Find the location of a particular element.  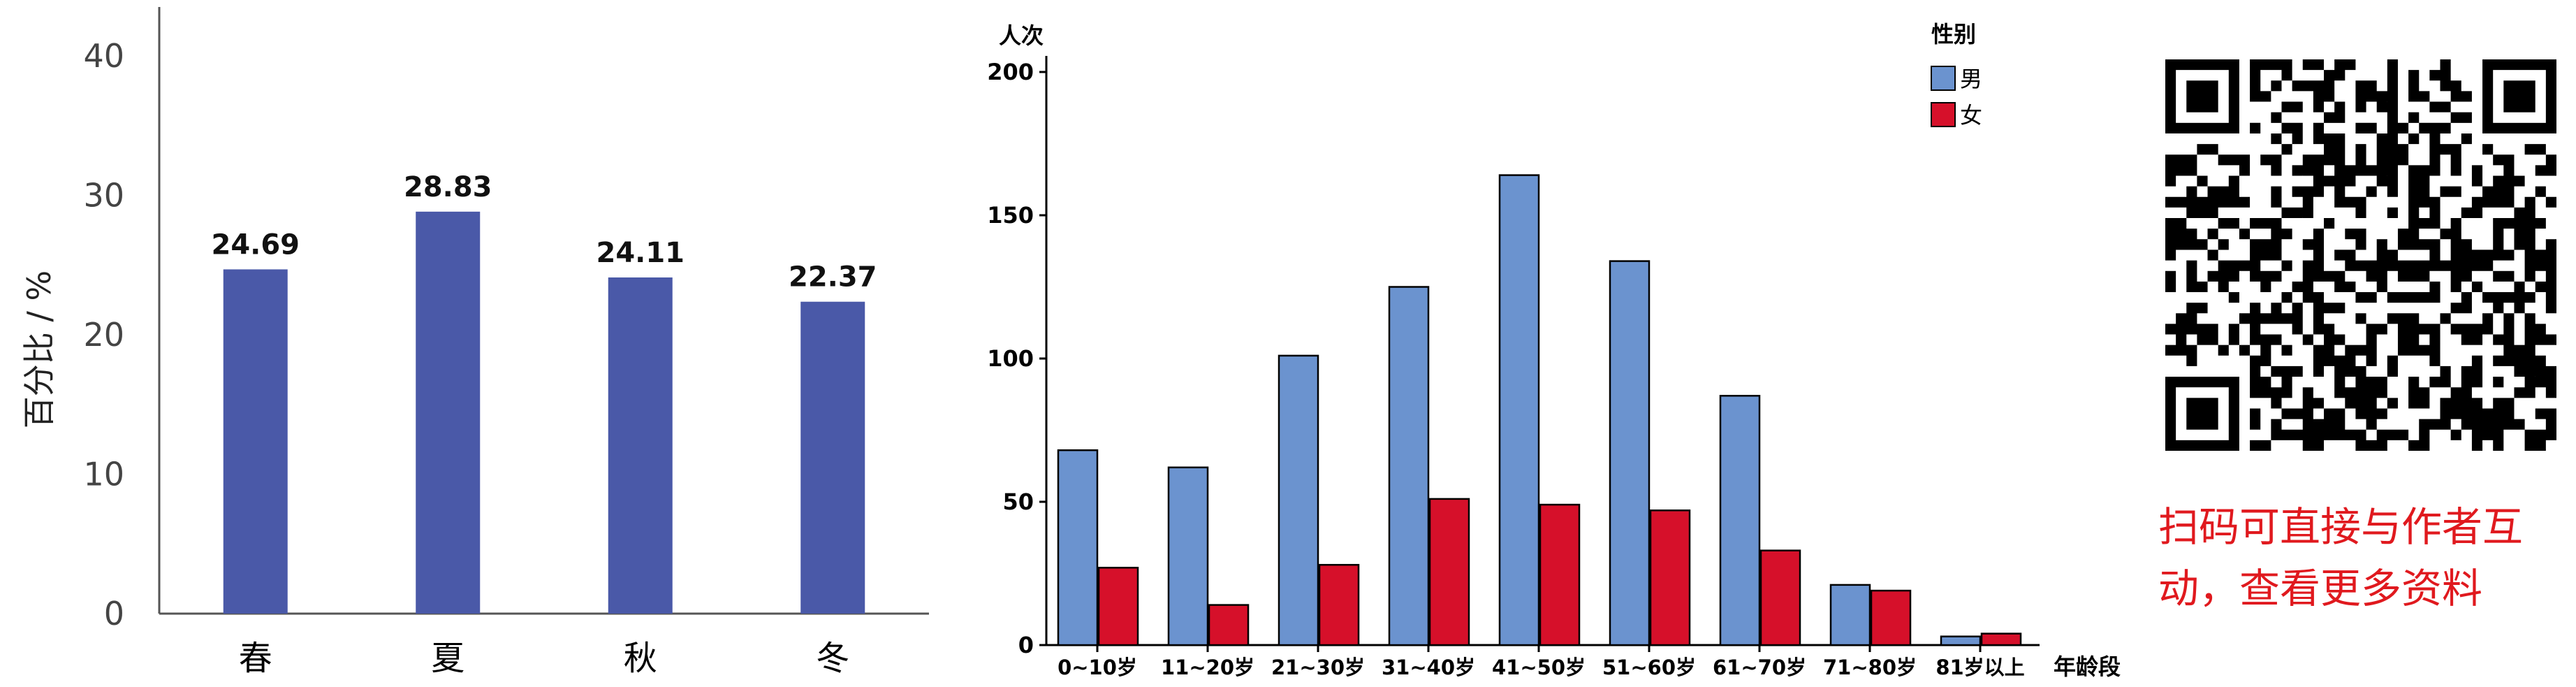

x-tick-label: 春 is located at coordinates (255, 658).